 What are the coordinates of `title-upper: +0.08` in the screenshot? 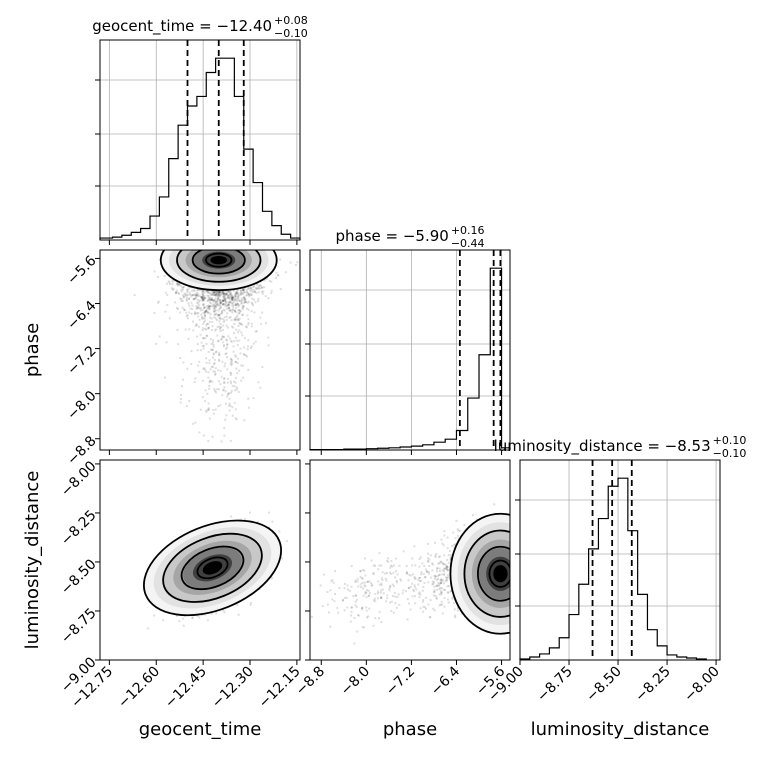 It's located at (291, 20).